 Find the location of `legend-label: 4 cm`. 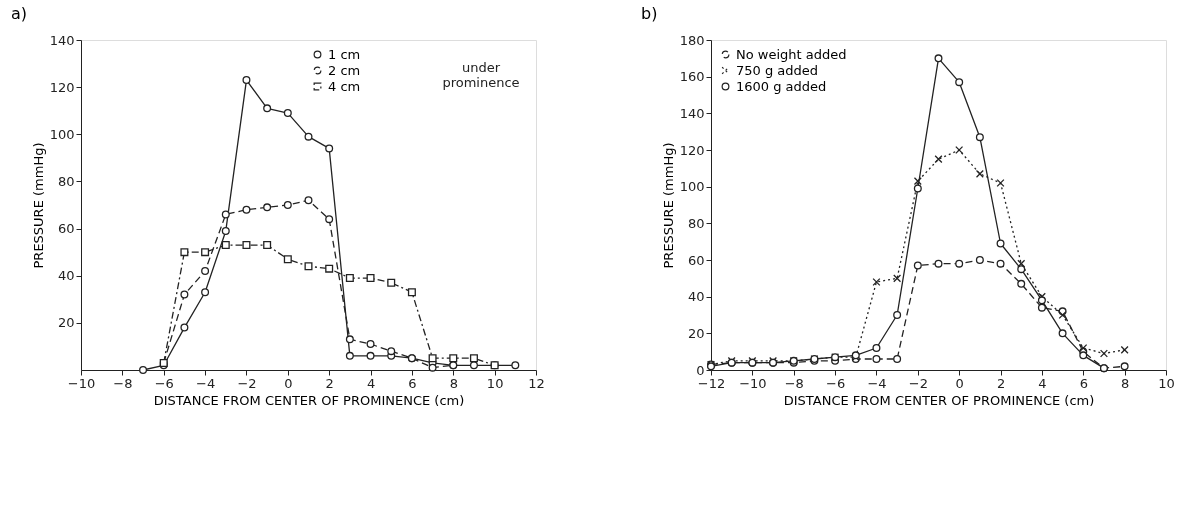

legend-label: 4 cm is located at coordinates (344, 86).